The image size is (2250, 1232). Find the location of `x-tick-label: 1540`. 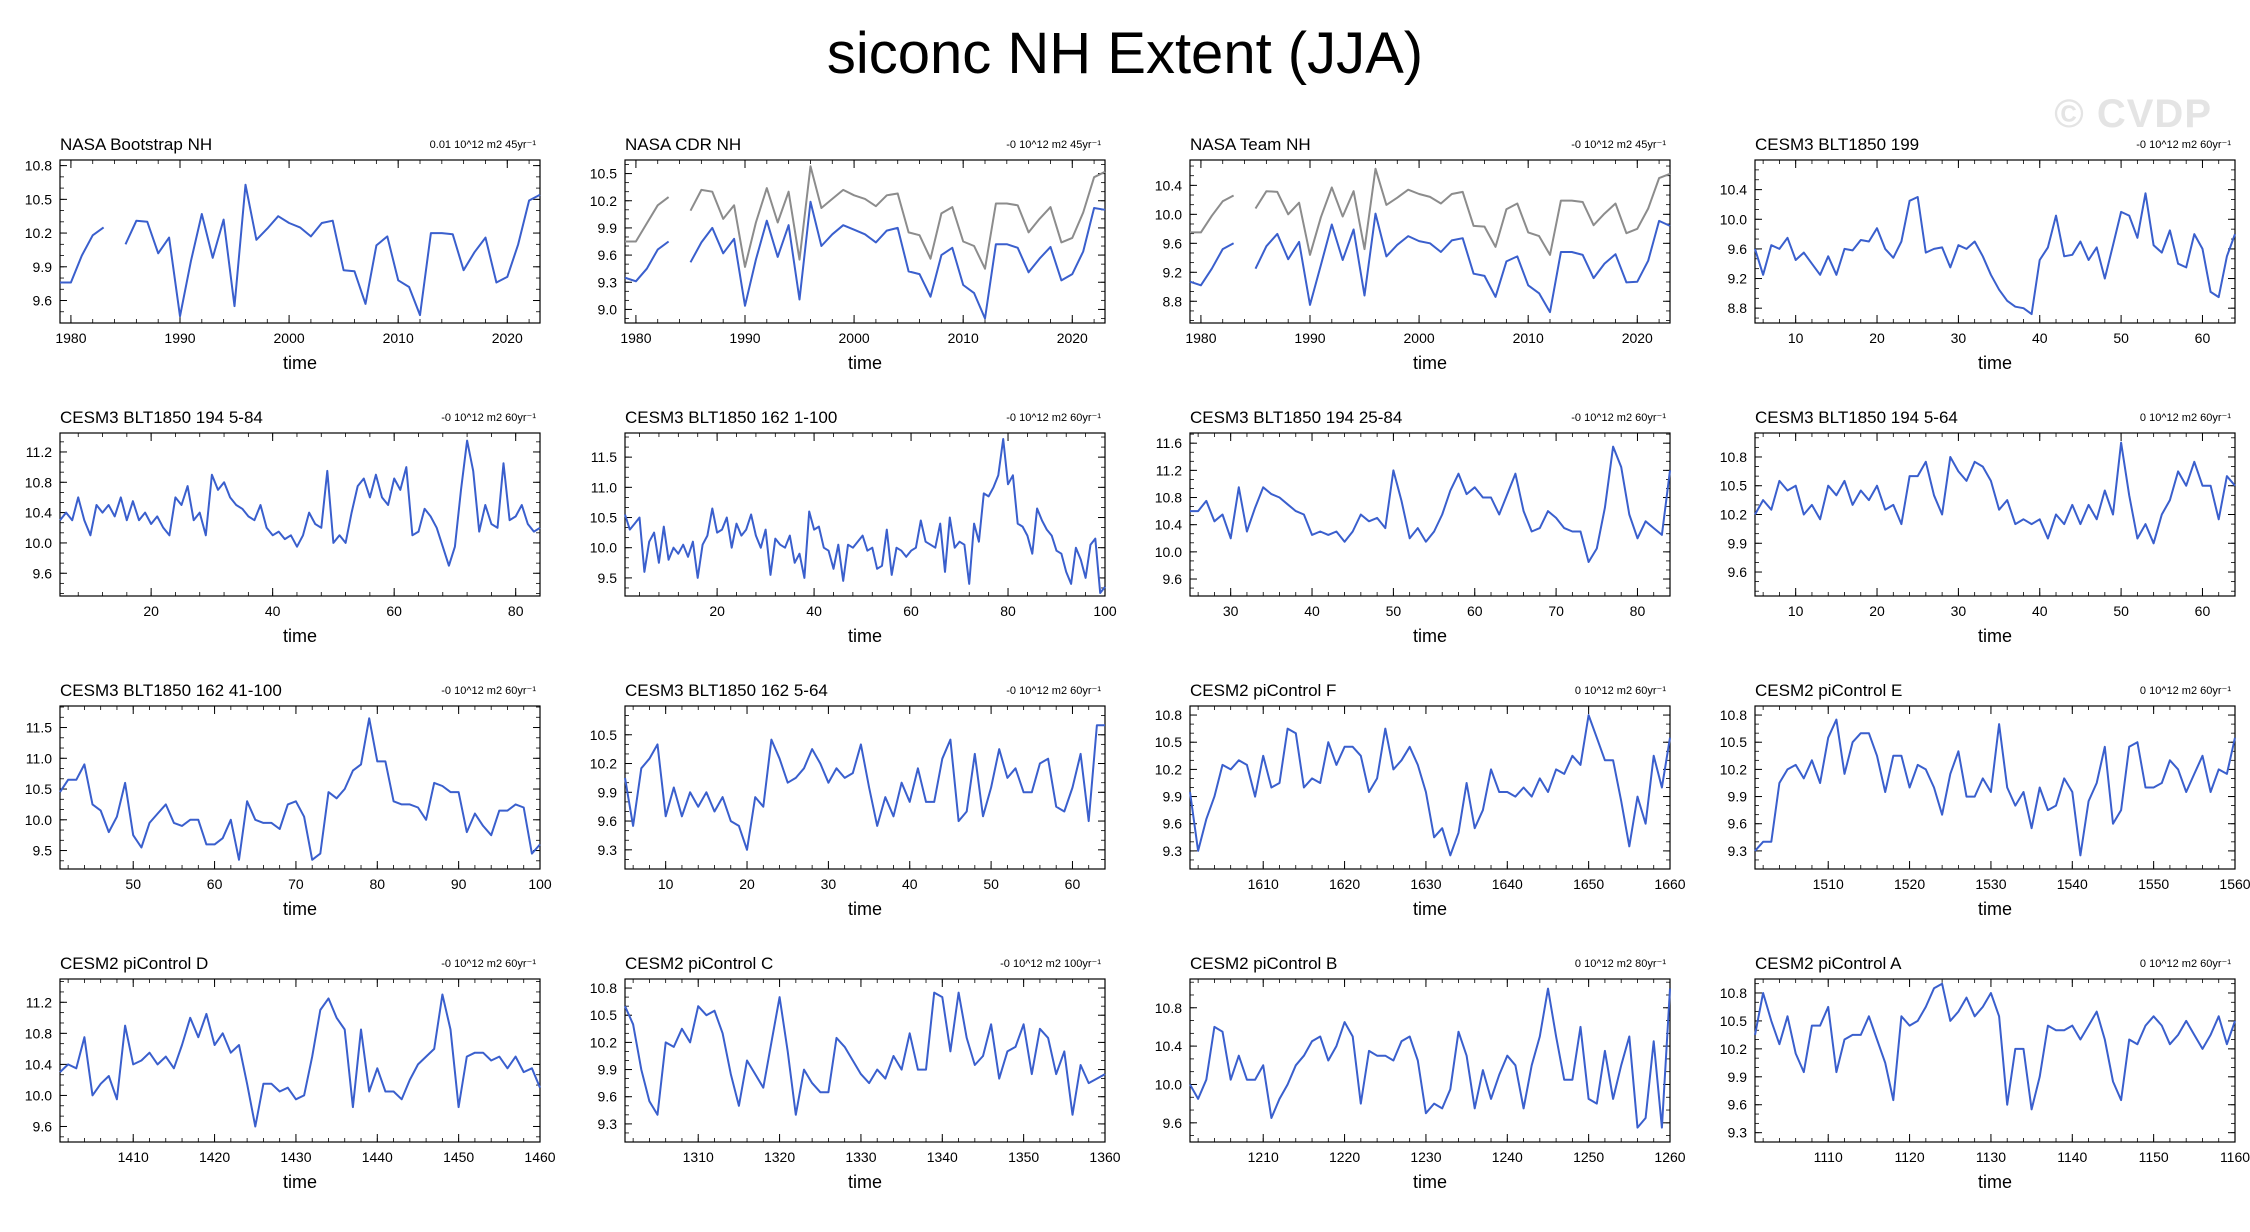

x-tick-label: 1540 is located at coordinates (2072, 884).